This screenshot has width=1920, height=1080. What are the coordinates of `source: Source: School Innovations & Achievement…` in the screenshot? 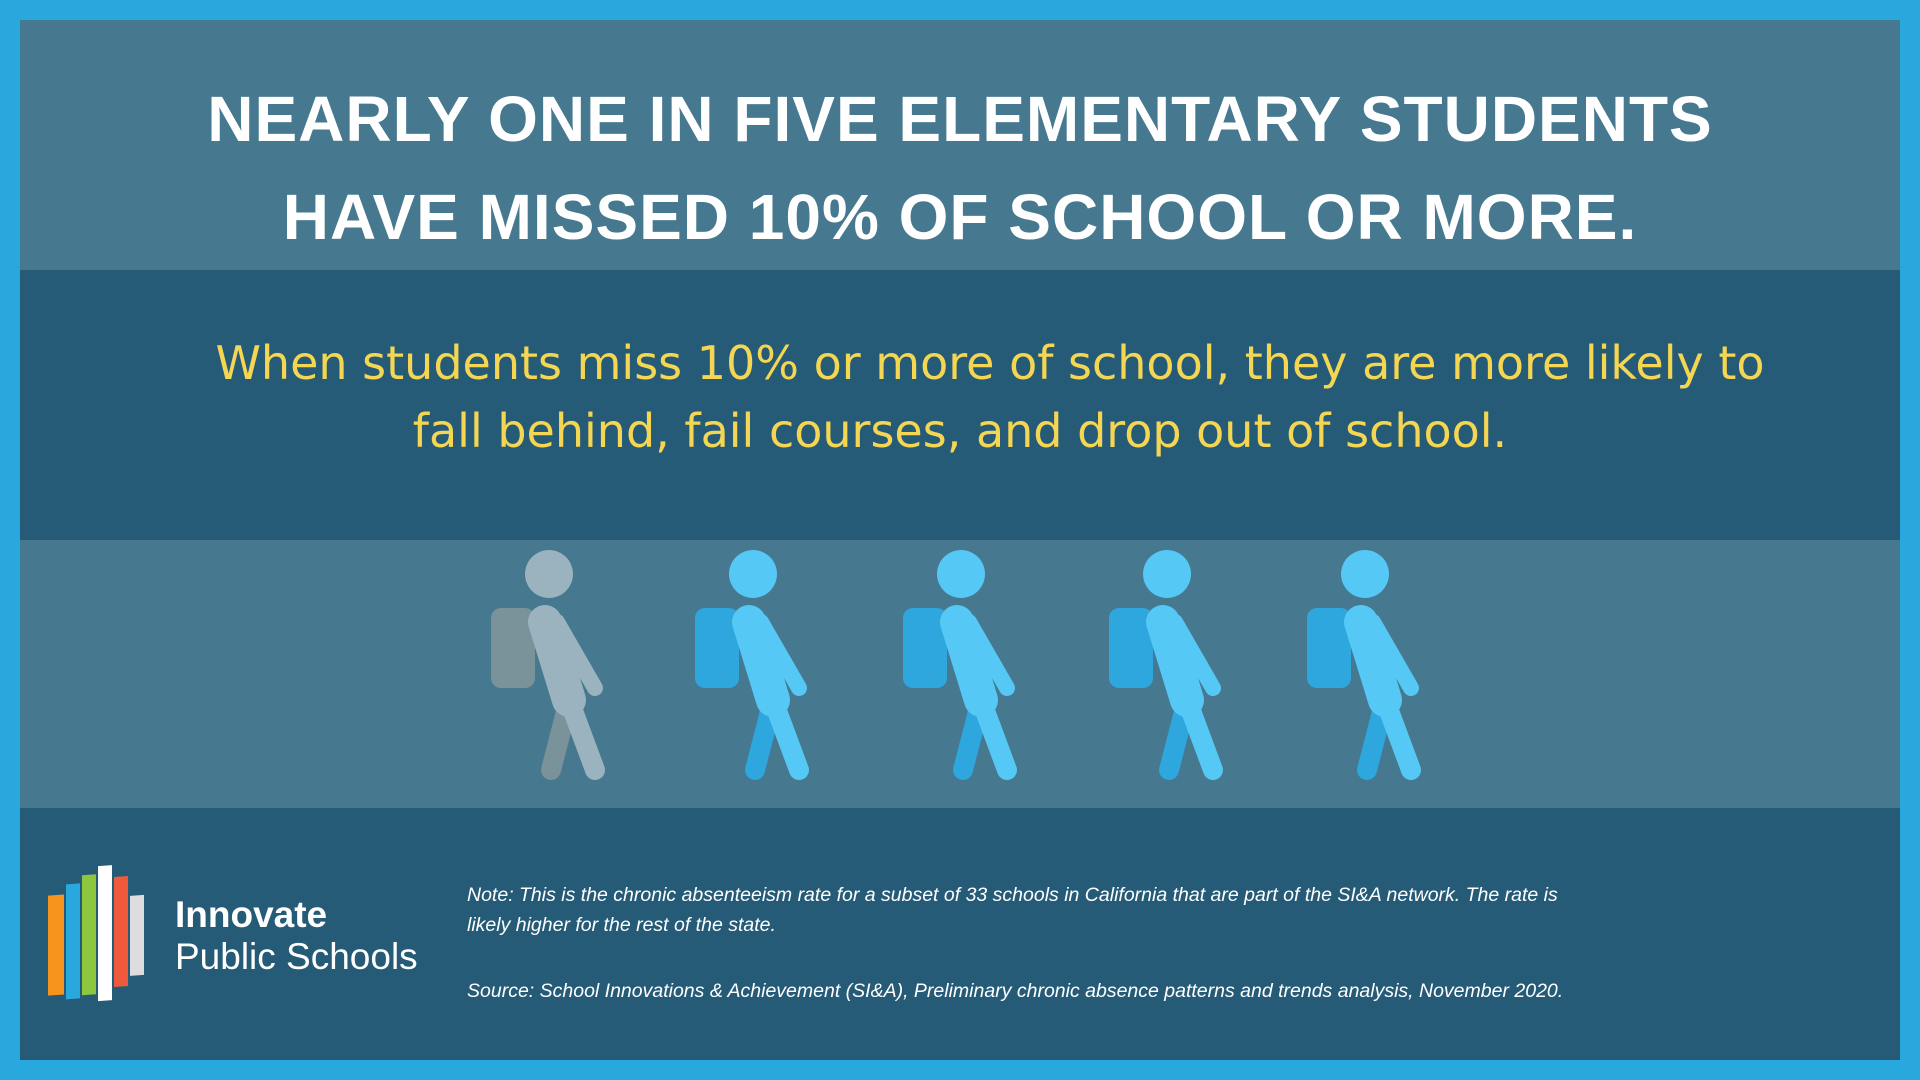 It's located at (1015, 991).